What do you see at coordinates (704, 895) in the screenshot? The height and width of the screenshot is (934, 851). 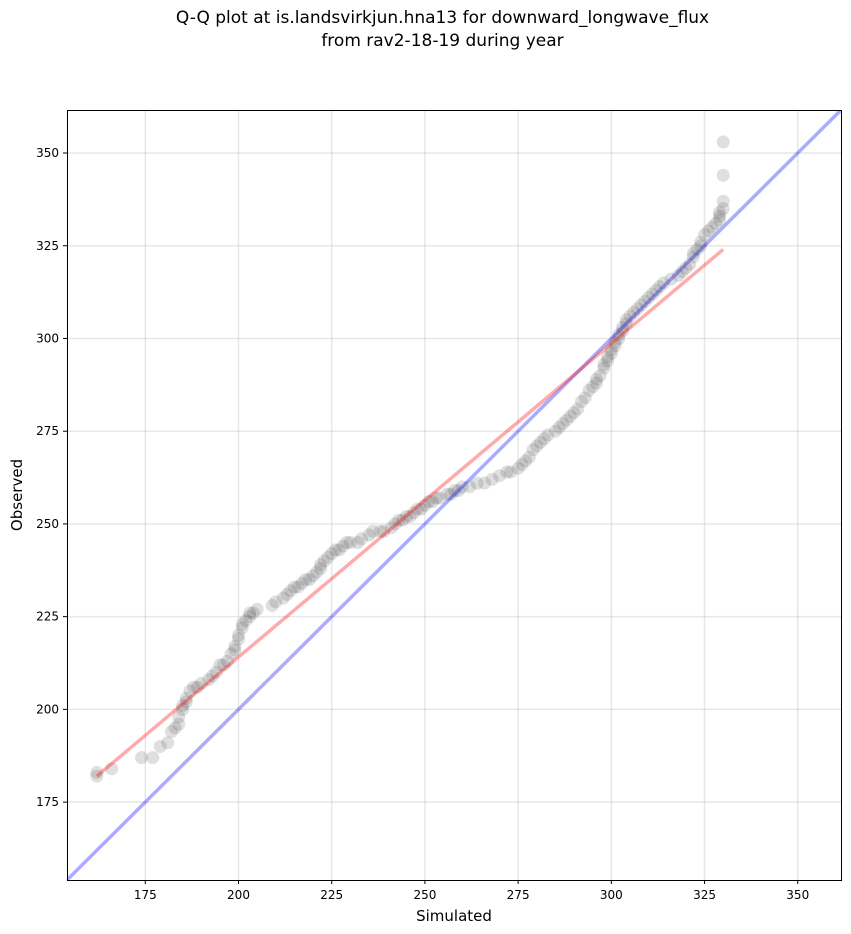 I see `x-tick-label: 325` at bounding box center [704, 895].